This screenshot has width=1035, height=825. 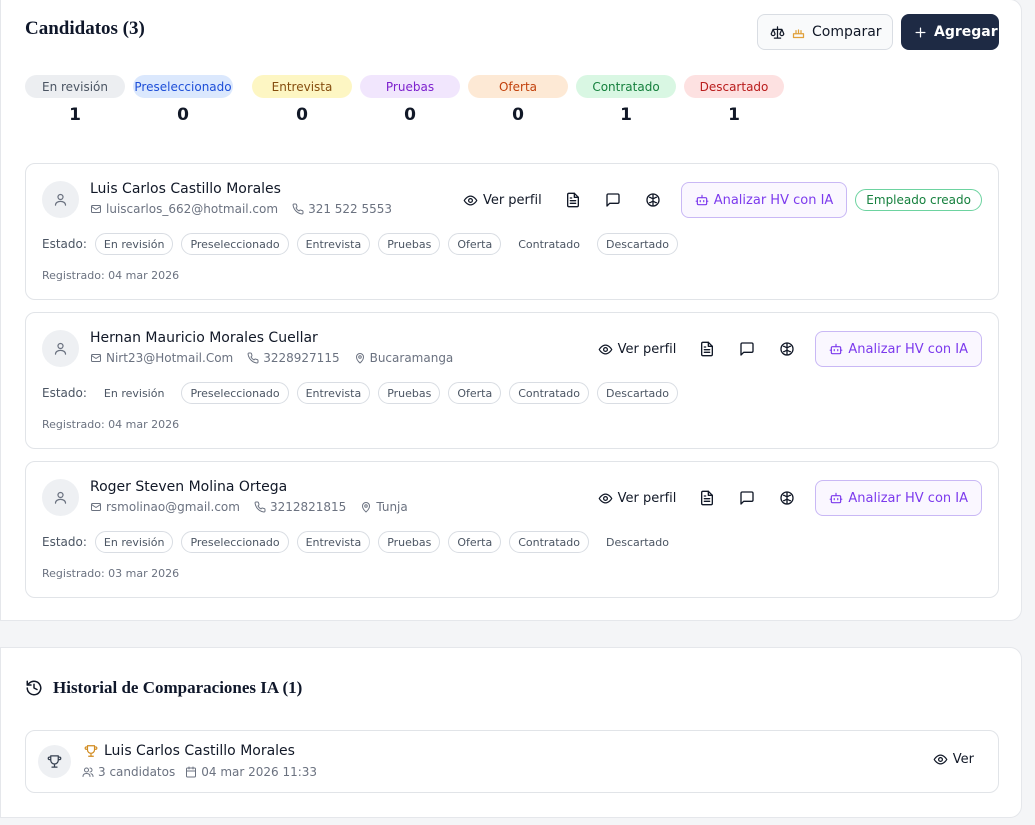 I want to click on medal-icon, so click(x=91, y=751).